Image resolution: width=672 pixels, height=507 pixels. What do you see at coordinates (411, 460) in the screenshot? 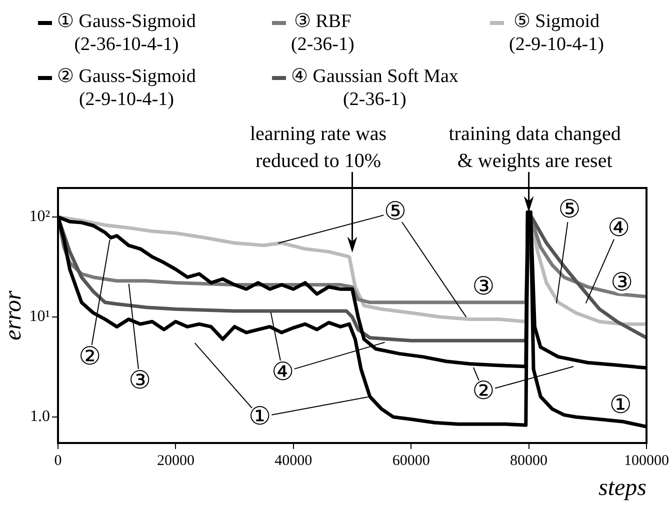
I see `x-tick-label: 60000` at bounding box center [411, 460].